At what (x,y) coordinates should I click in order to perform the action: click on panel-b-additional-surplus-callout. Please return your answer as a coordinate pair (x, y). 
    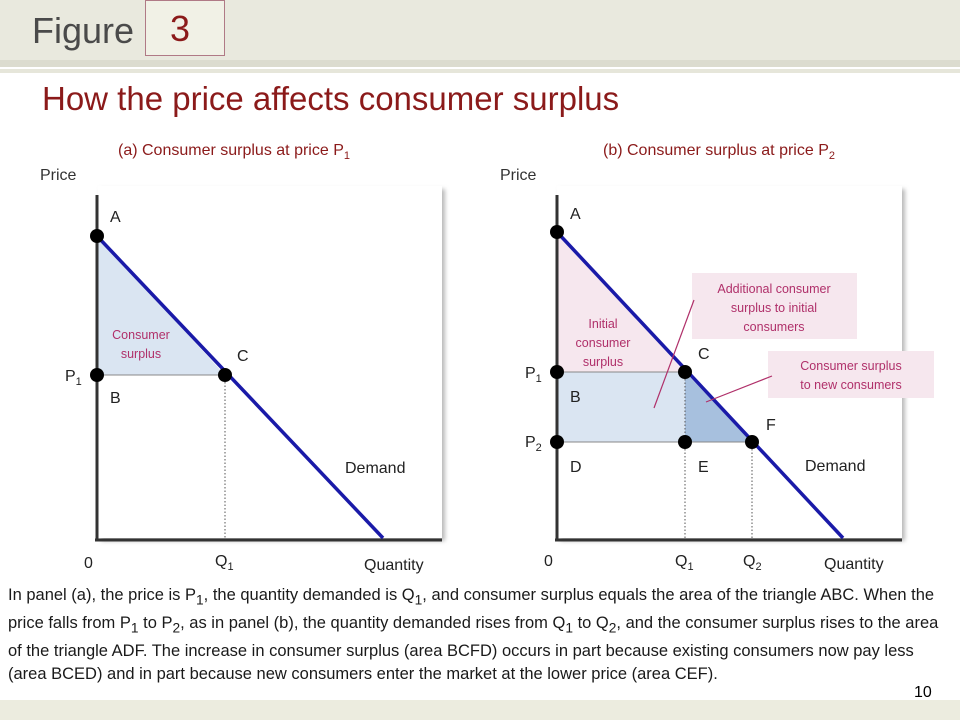
    Looking at the image, I should click on (774, 306).